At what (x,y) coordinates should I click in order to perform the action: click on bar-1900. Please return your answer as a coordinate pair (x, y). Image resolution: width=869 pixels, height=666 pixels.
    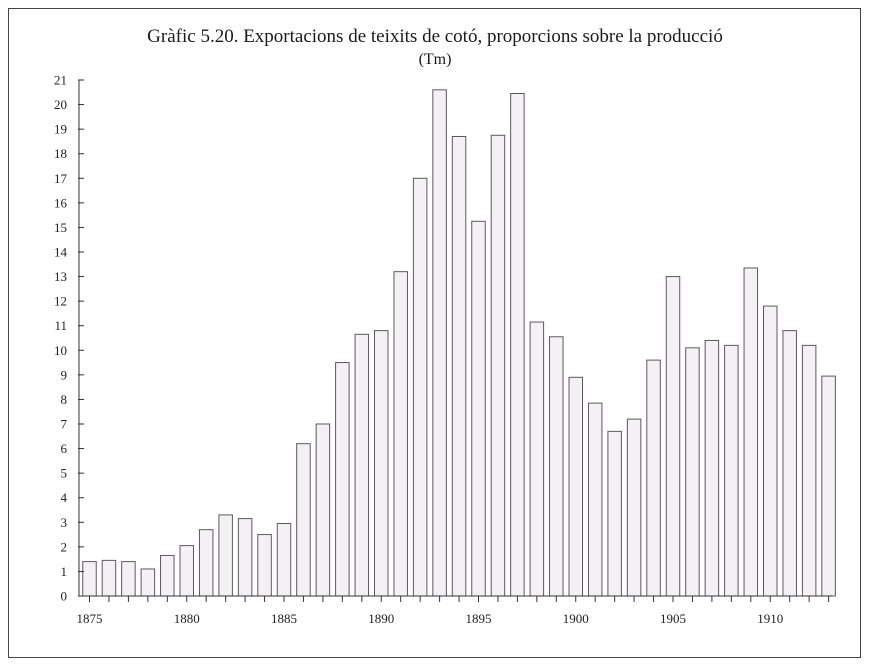
    Looking at the image, I should click on (575, 486).